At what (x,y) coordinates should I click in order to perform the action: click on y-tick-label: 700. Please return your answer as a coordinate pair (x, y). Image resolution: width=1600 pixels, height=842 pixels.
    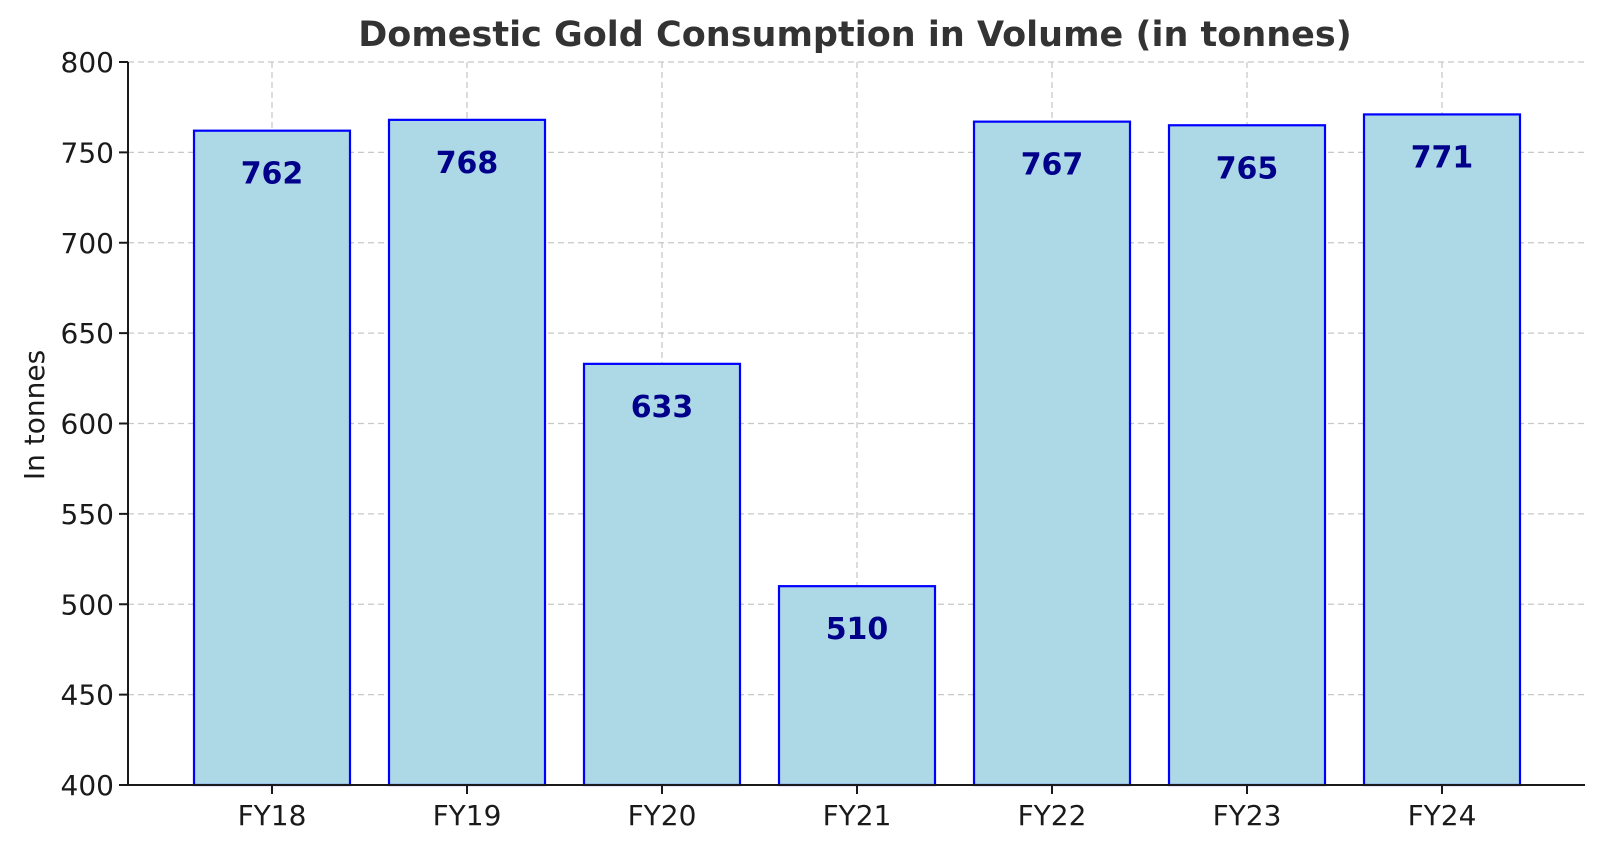
    Looking at the image, I should click on (87, 243).